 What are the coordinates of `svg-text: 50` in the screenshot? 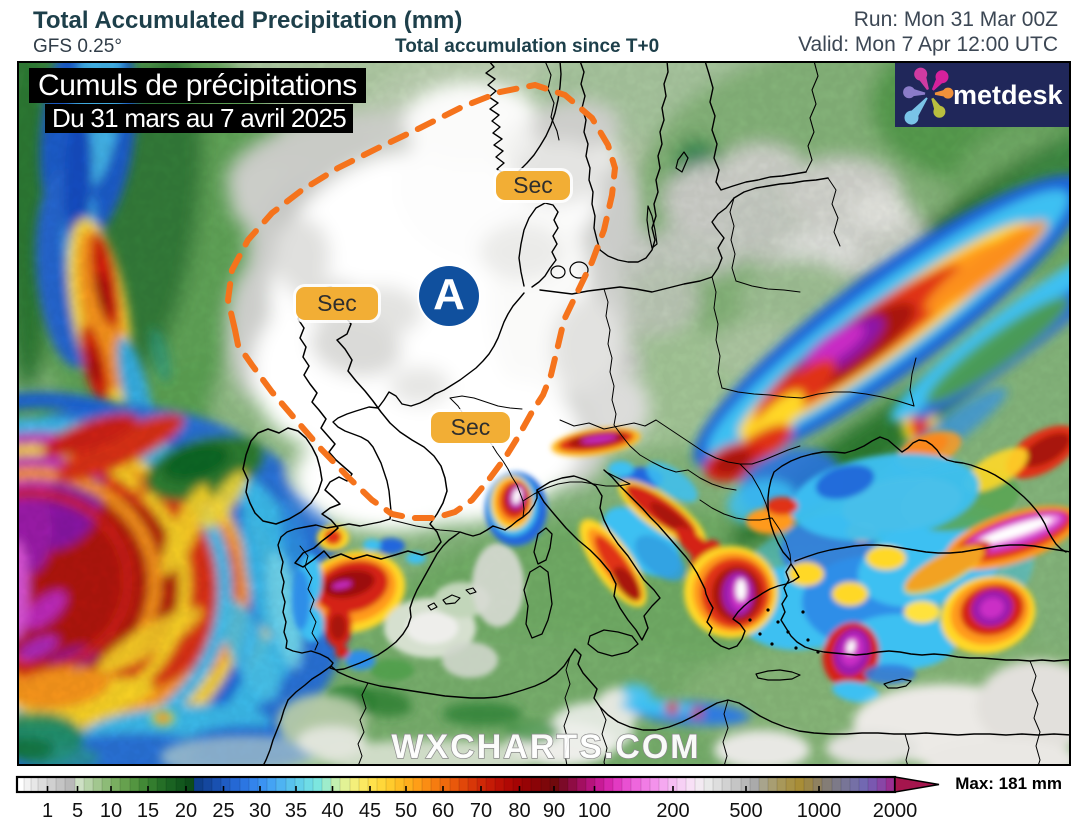 It's located at (406, 811).